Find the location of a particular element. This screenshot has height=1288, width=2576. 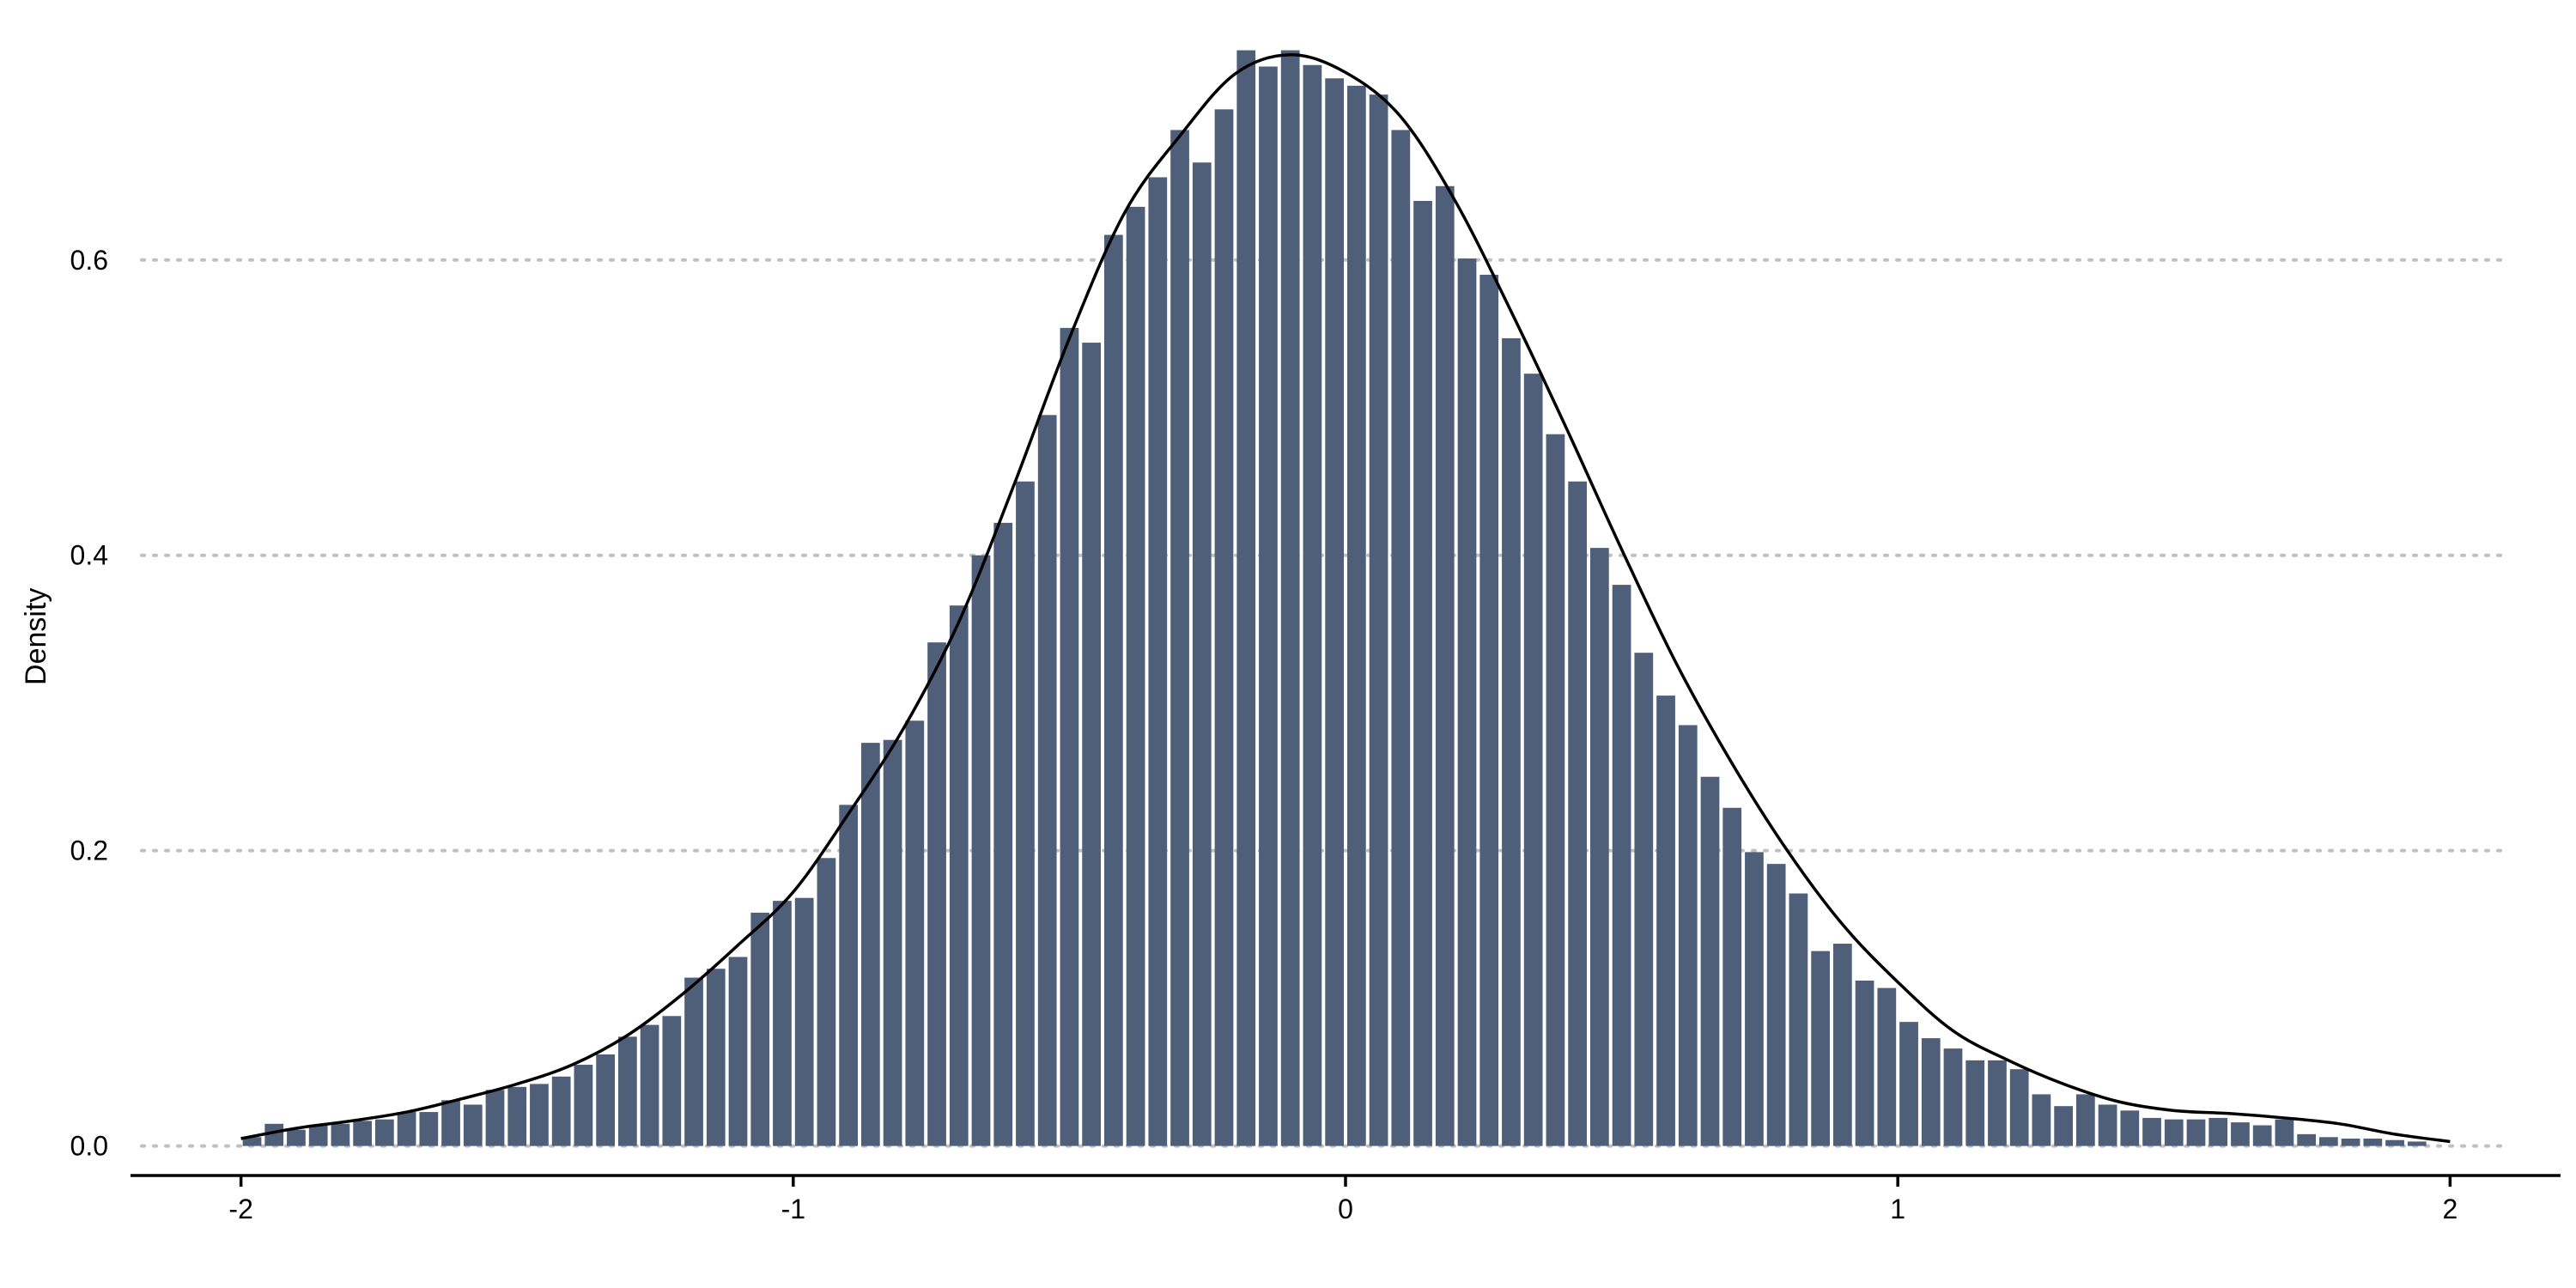

x-tick-label: -2 is located at coordinates (240, 1209).